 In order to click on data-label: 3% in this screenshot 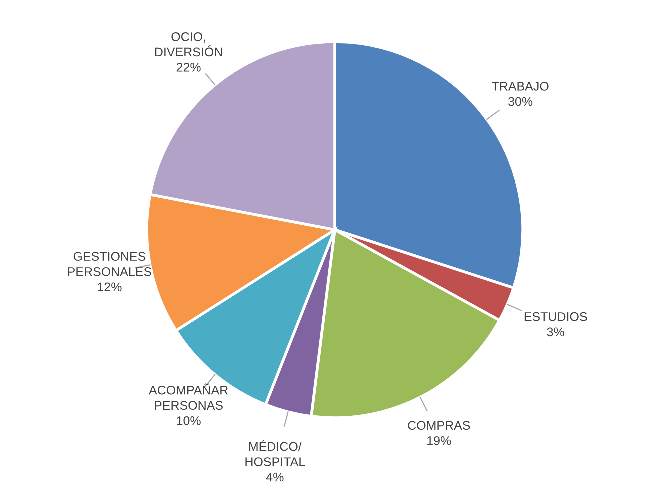, I will do `click(555, 332)`.